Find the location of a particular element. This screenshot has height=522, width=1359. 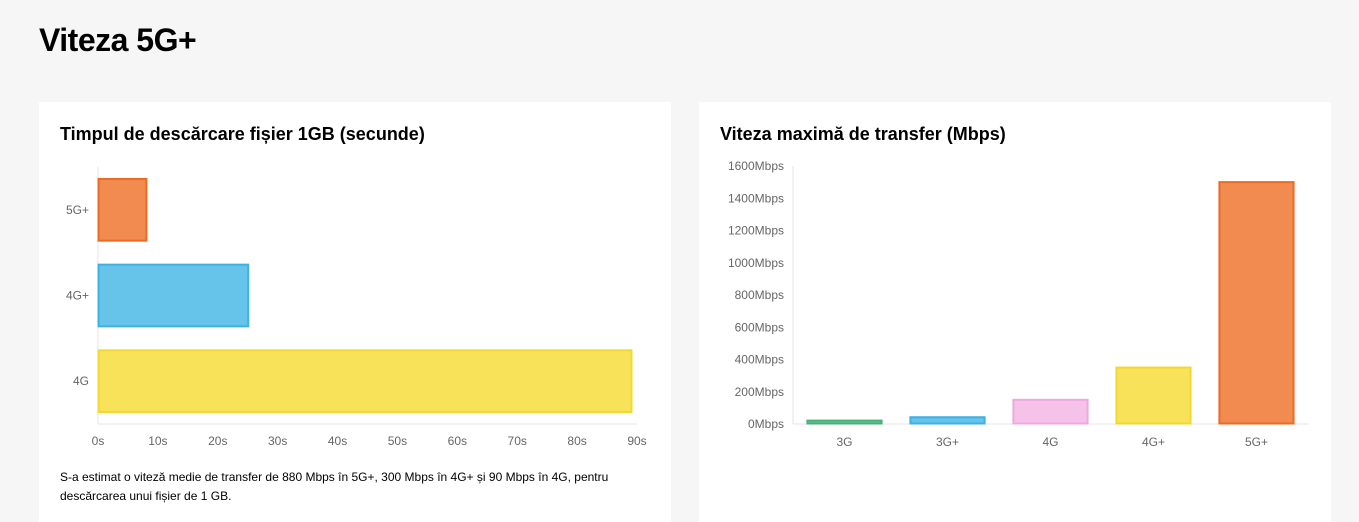

x-tick-label: 80s is located at coordinates (576, 441).